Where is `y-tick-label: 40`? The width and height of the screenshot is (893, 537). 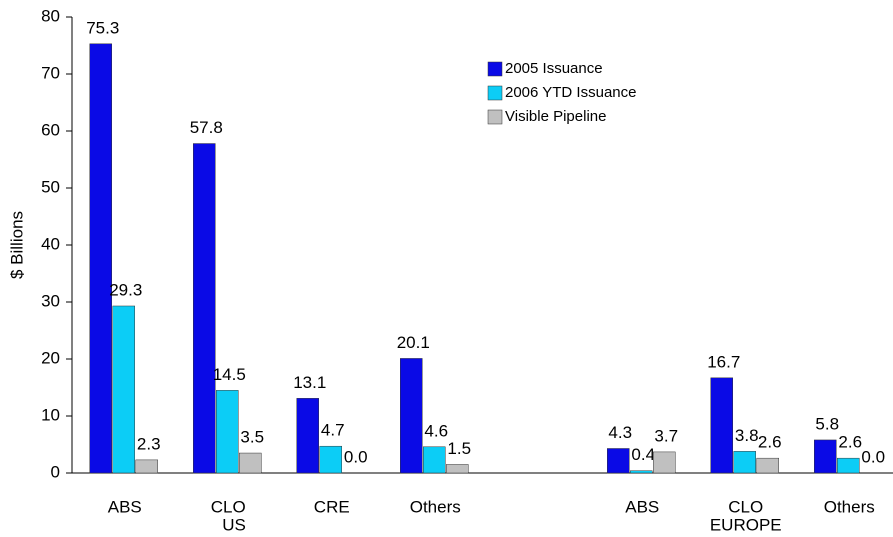
y-tick-label: 40 is located at coordinates (50, 243).